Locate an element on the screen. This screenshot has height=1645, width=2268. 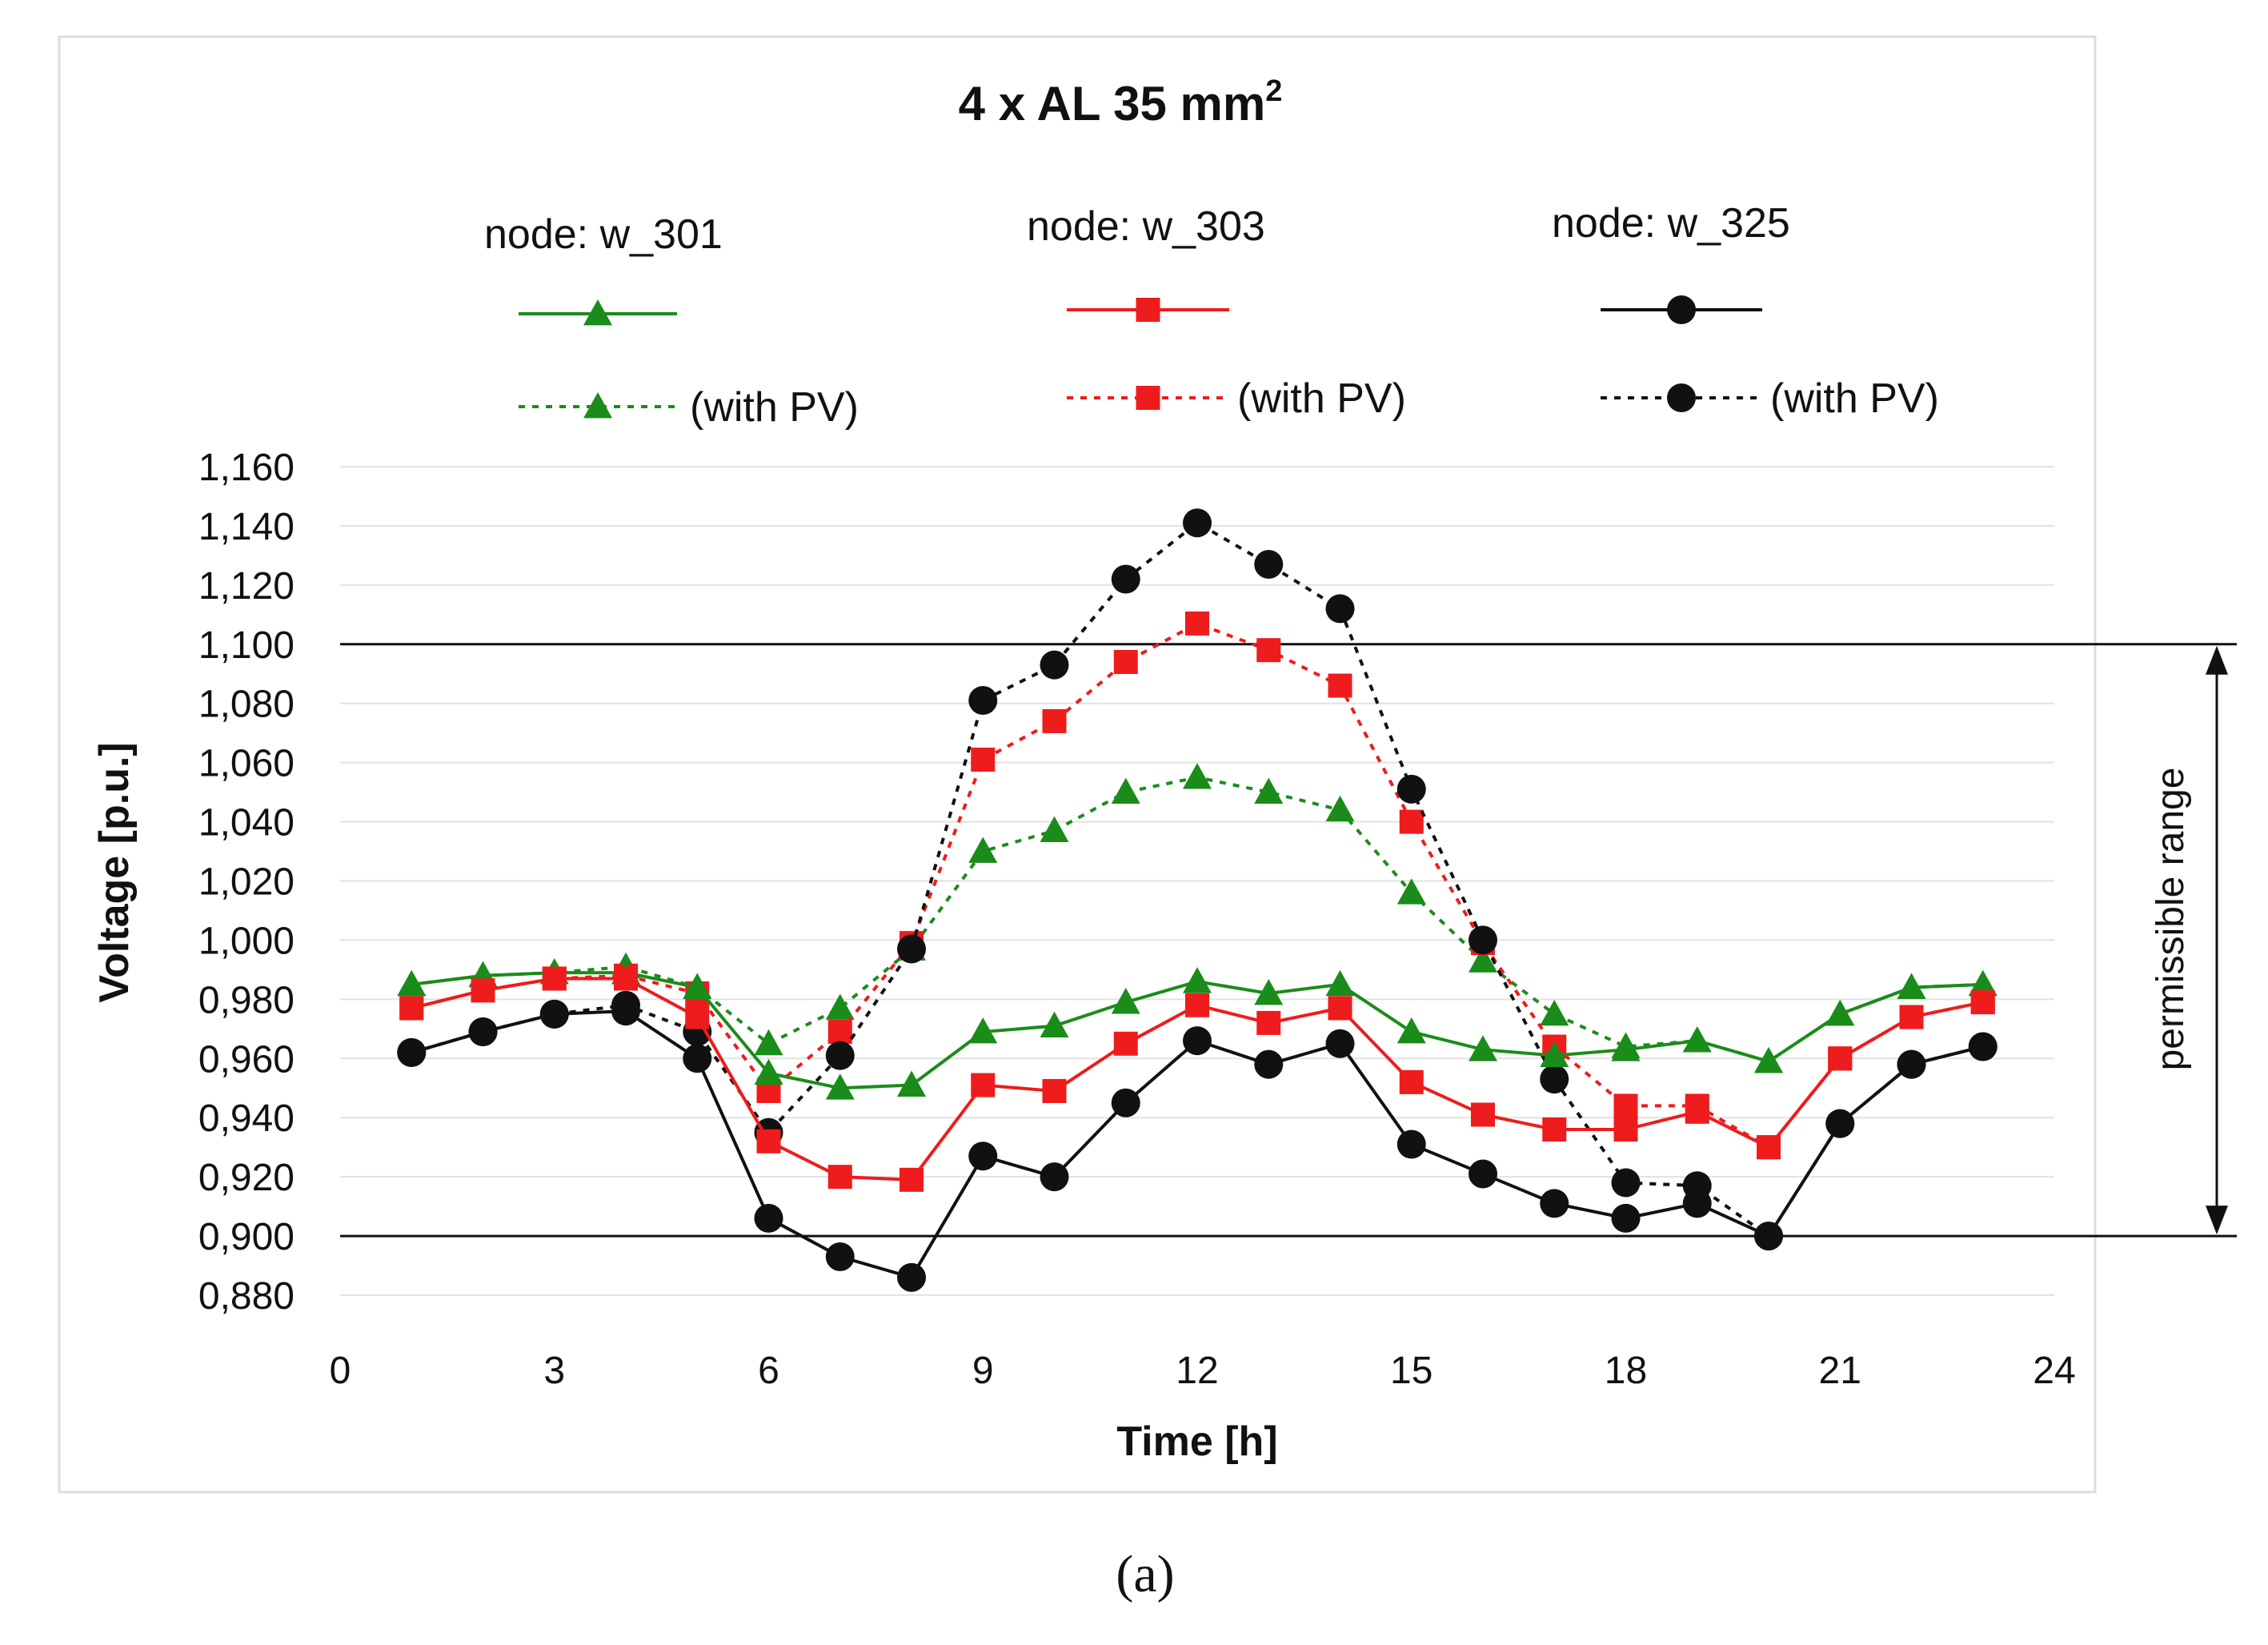
x-tick-label: 3 is located at coordinates (554, 1371).